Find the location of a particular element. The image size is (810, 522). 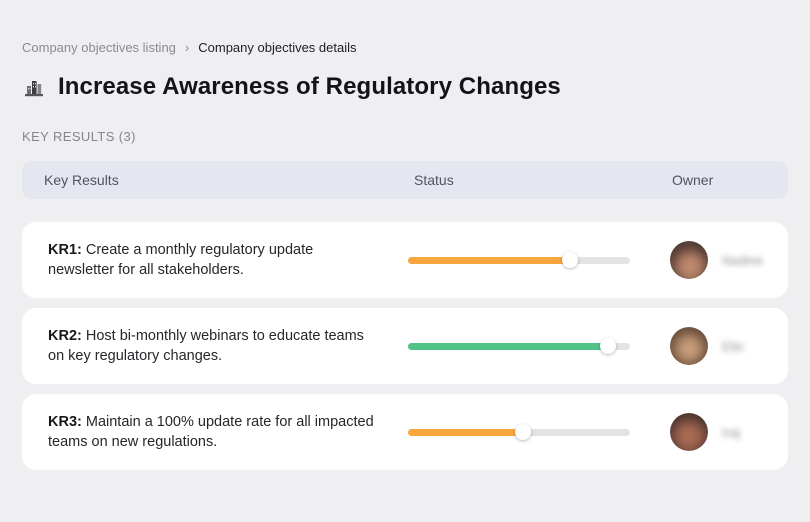

kr3-owner-cell: Iraj is located at coordinates (713, 432).